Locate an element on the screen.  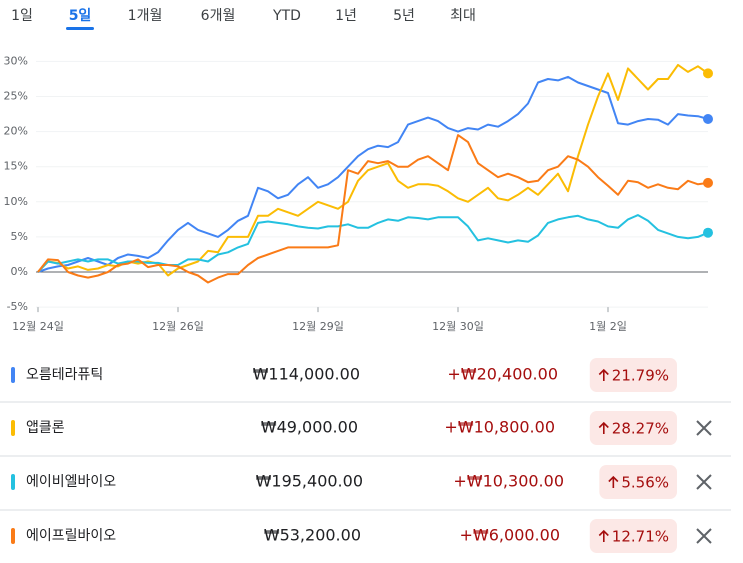
price: ₩49,000.00 is located at coordinates (309, 427).